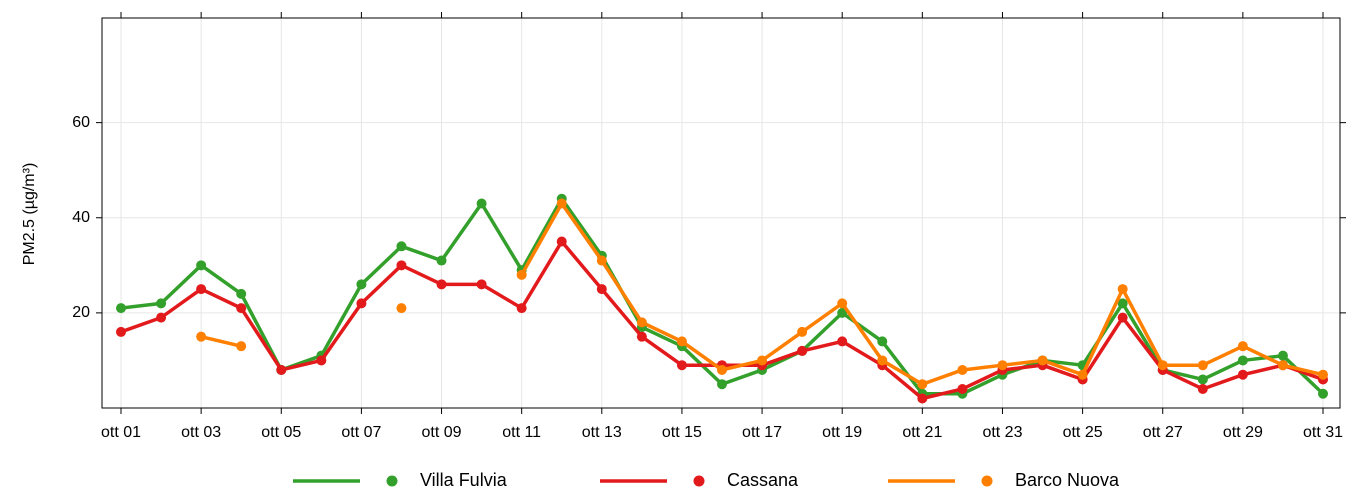 The height and width of the screenshot is (491, 1347). What do you see at coordinates (121, 432) in the screenshot?
I see `x-tick-label: ott 01` at bounding box center [121, 432].